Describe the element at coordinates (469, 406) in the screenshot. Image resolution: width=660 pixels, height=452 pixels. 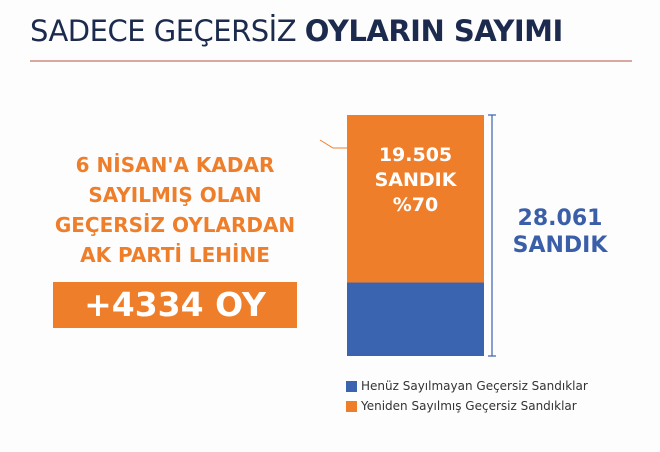
I see `legend-label: Yeniden Sayılmış Geçersiz Sandıklar` at that location.